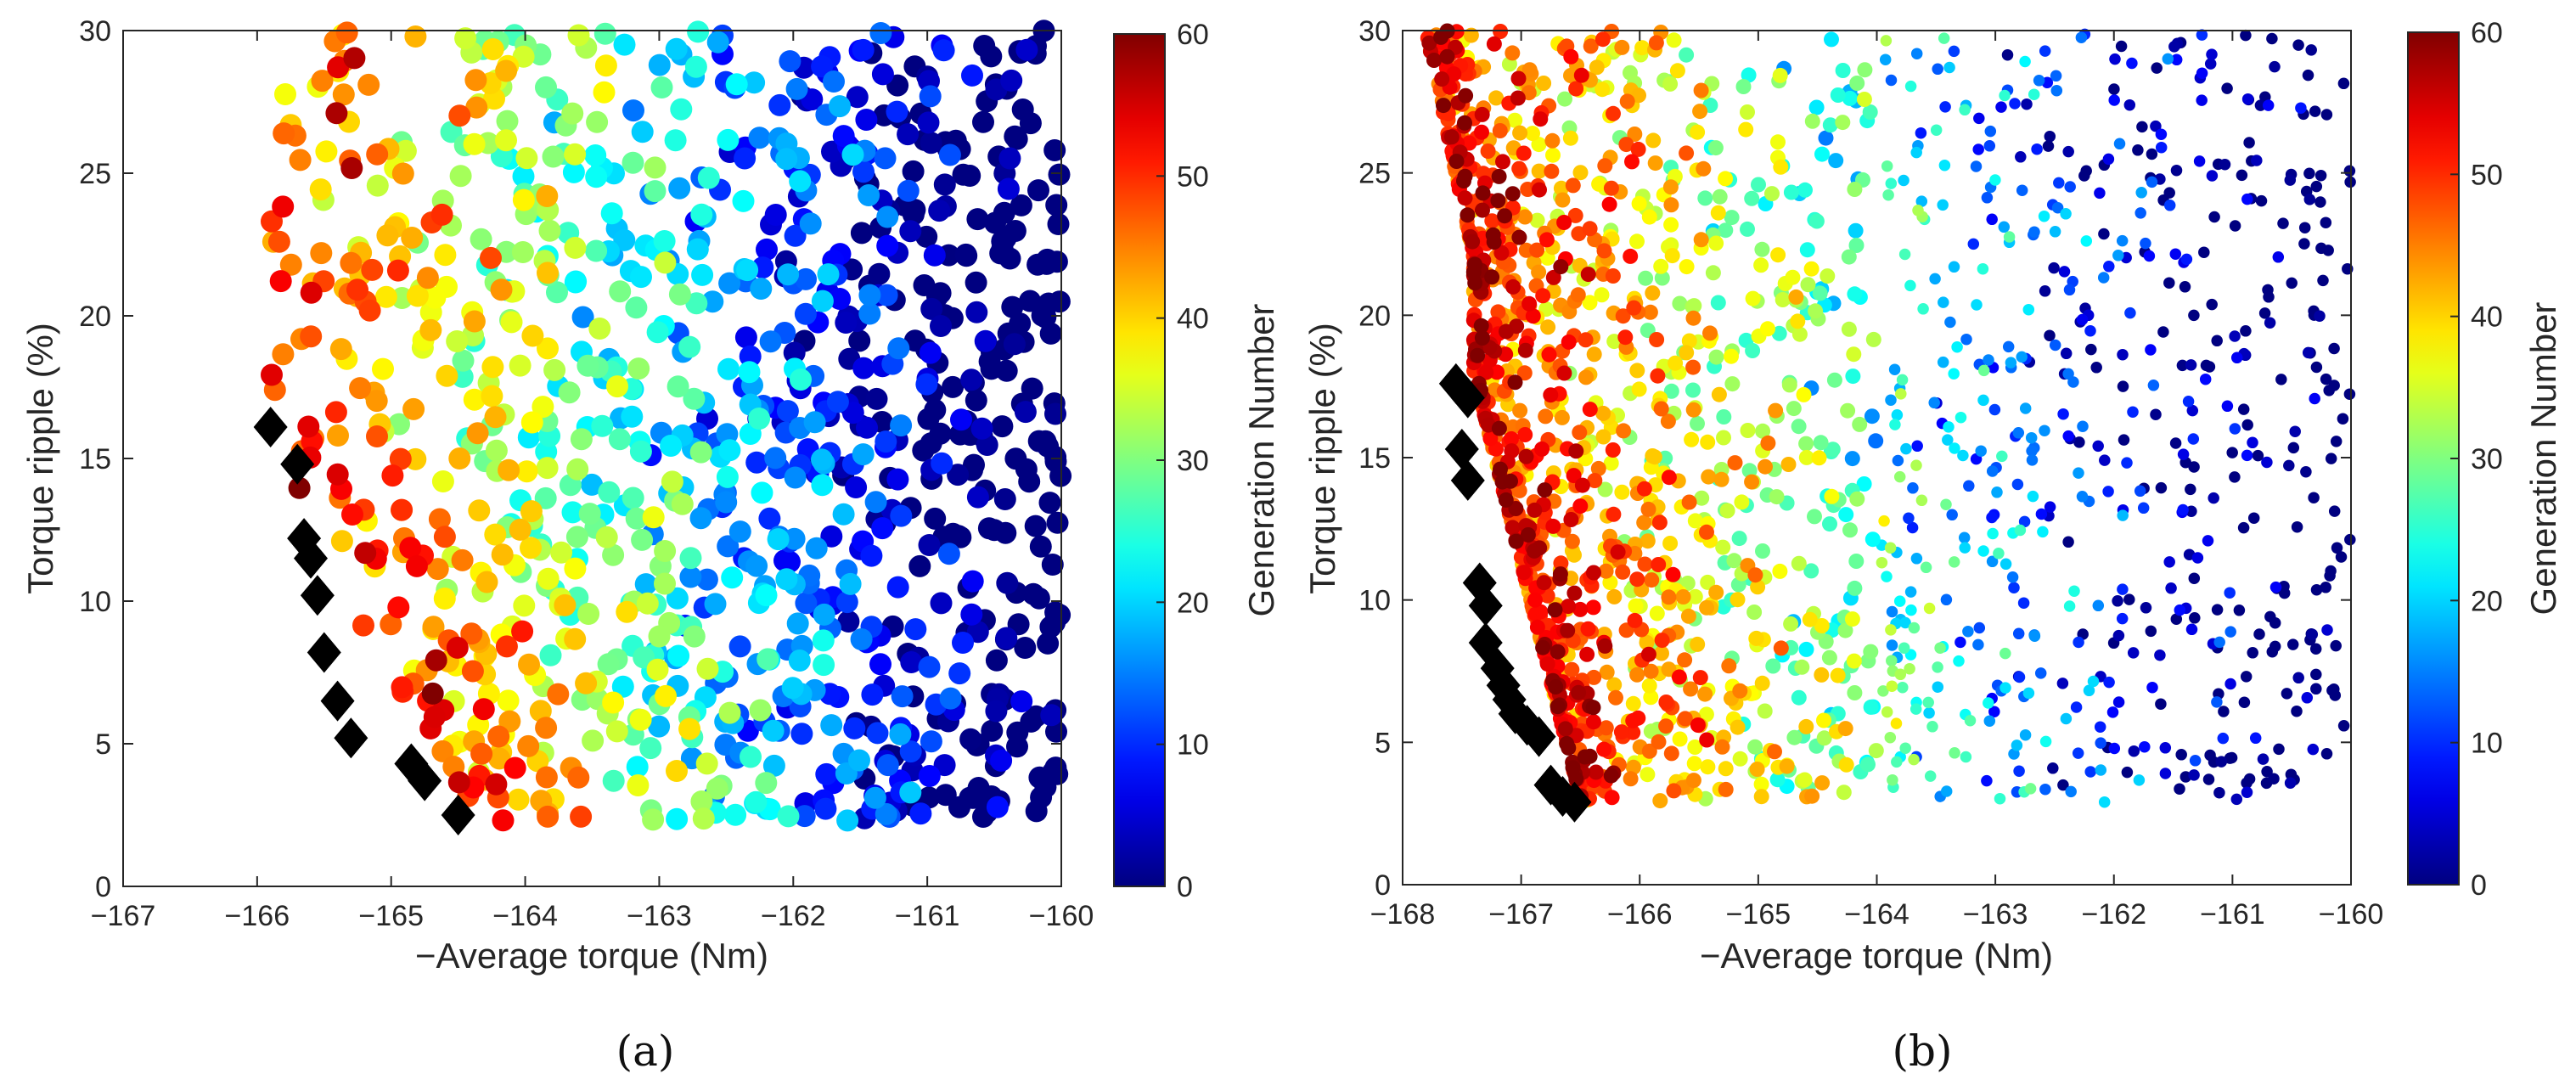  Describe the element at coordinates (659, 916) in the screenshot. I see `x-tick-label: −163` at that location.